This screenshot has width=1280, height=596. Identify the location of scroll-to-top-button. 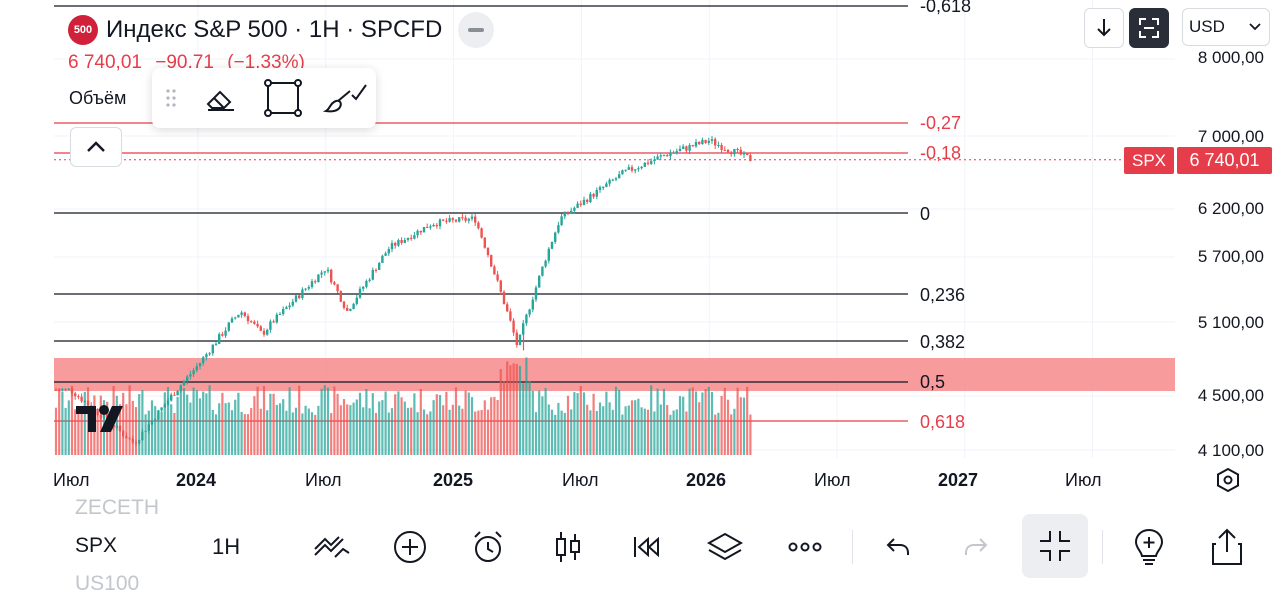
(96, 147).